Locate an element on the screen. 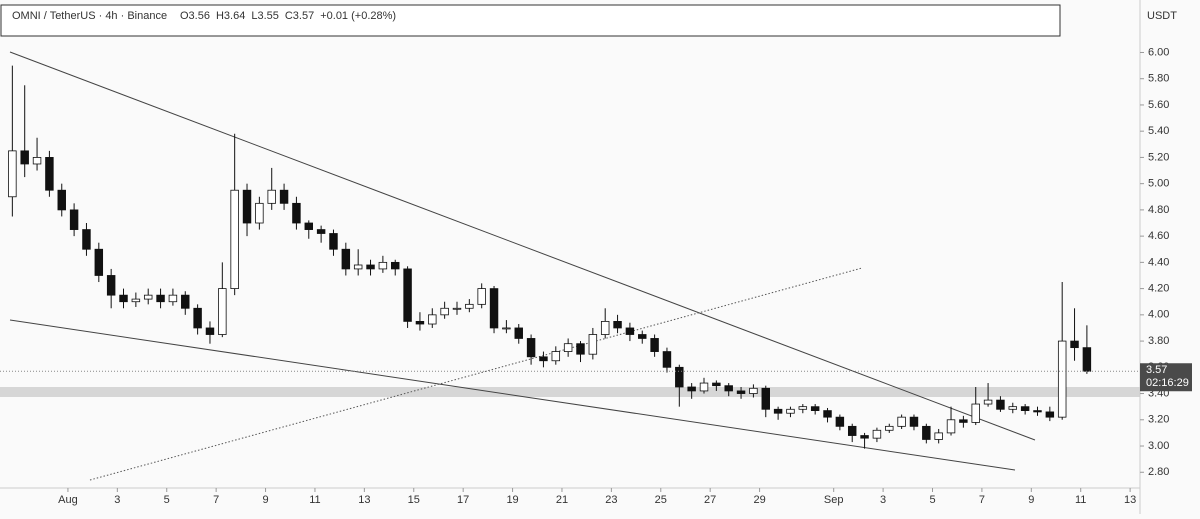 This screenshot has width=1200, height=519. price-label-box is located at coordinates (1166, 377).